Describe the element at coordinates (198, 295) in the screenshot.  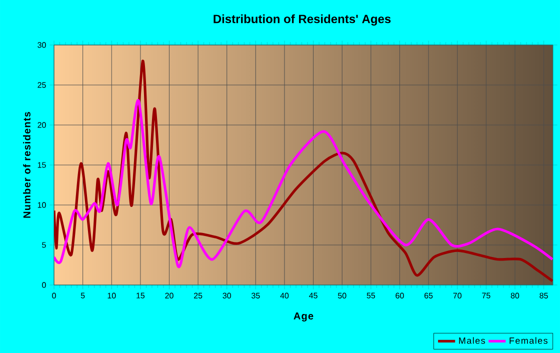
I see `x-tick-label: 25` at that location.